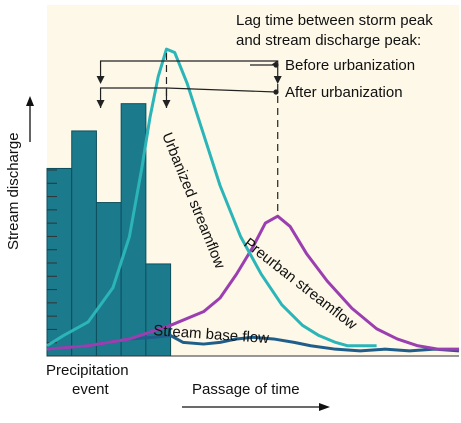 The width and height of the screenshot is (461, 423). What do you see at coordinates (277, 80) in the screenshot?
I see `before-arrowhead` at bounding box center [277, 80].